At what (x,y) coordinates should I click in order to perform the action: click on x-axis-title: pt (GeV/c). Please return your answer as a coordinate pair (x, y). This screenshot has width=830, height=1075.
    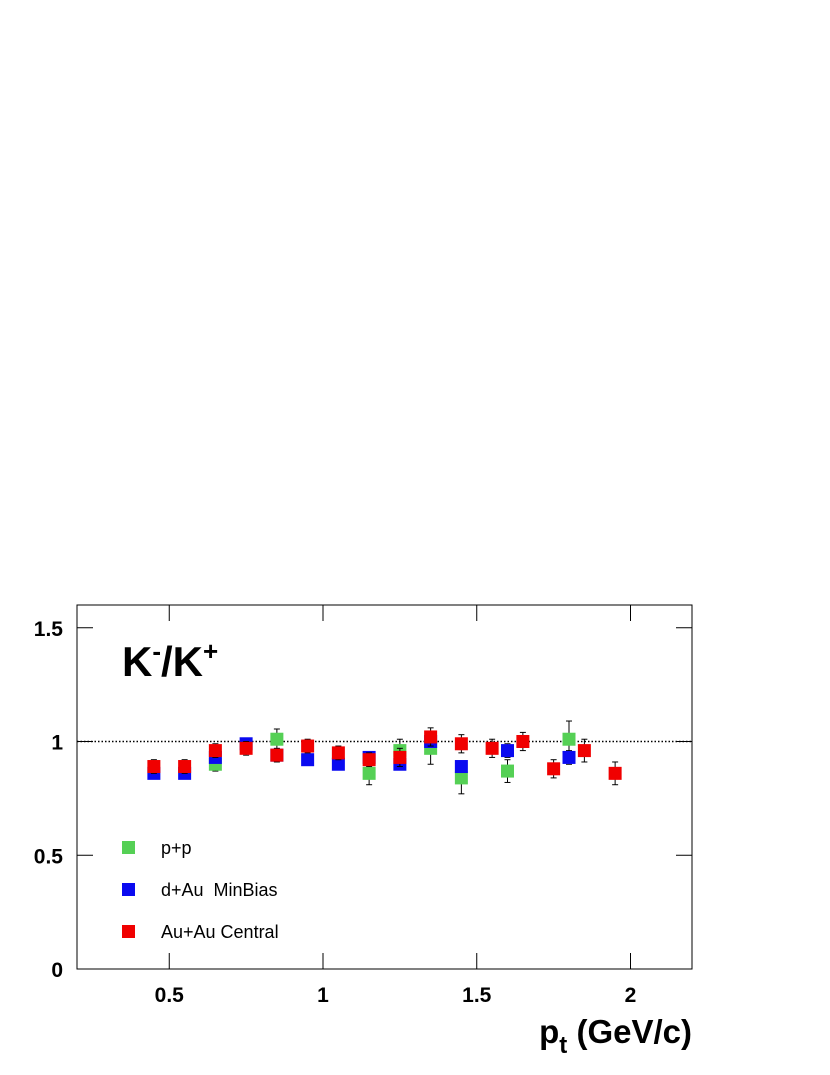
    Looking at the image, I should click on (615, 1036).